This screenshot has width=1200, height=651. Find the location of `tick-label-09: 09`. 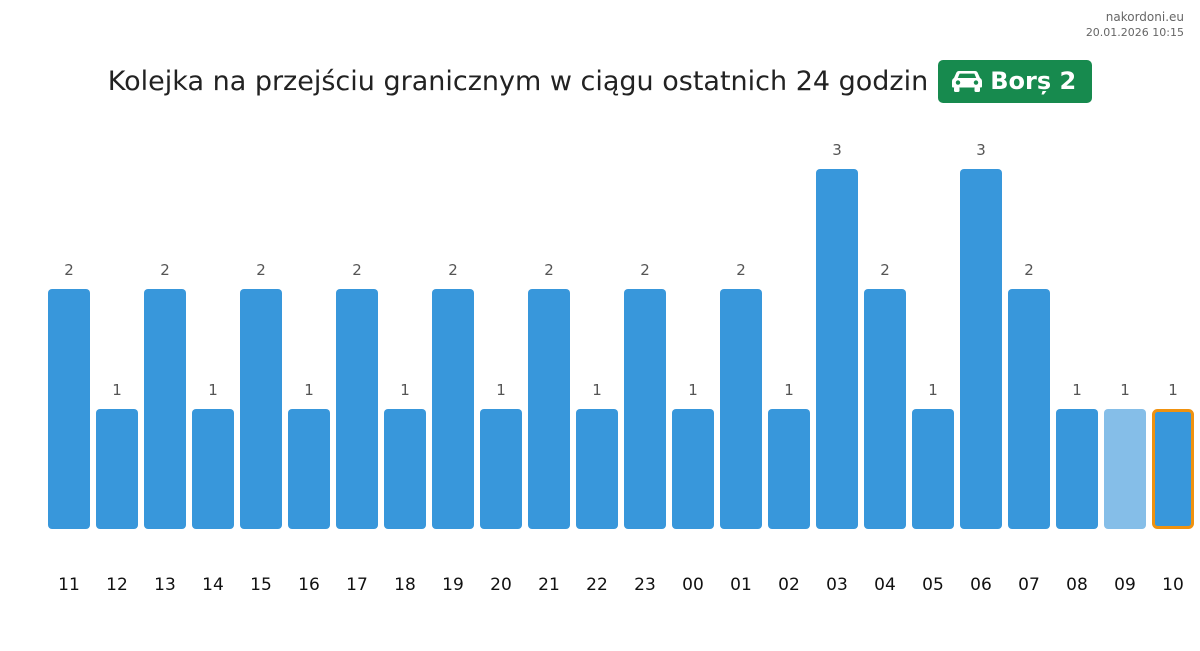

tick-label-09: 09 is located at coordinates (1125, 585).